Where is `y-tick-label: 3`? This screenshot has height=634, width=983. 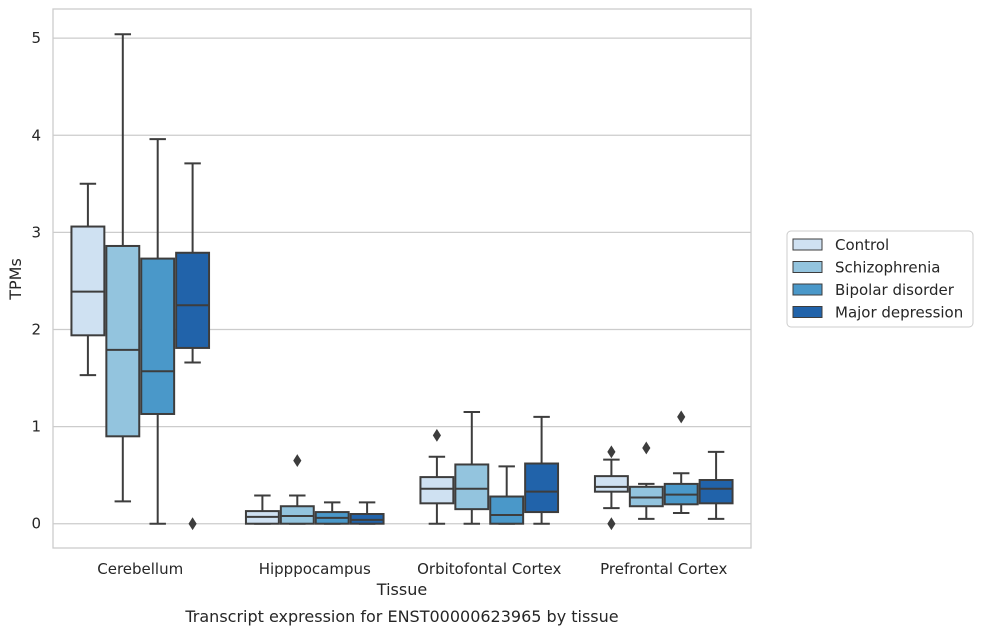
y-tick-label: 3 is located at coordinates (36, 232).